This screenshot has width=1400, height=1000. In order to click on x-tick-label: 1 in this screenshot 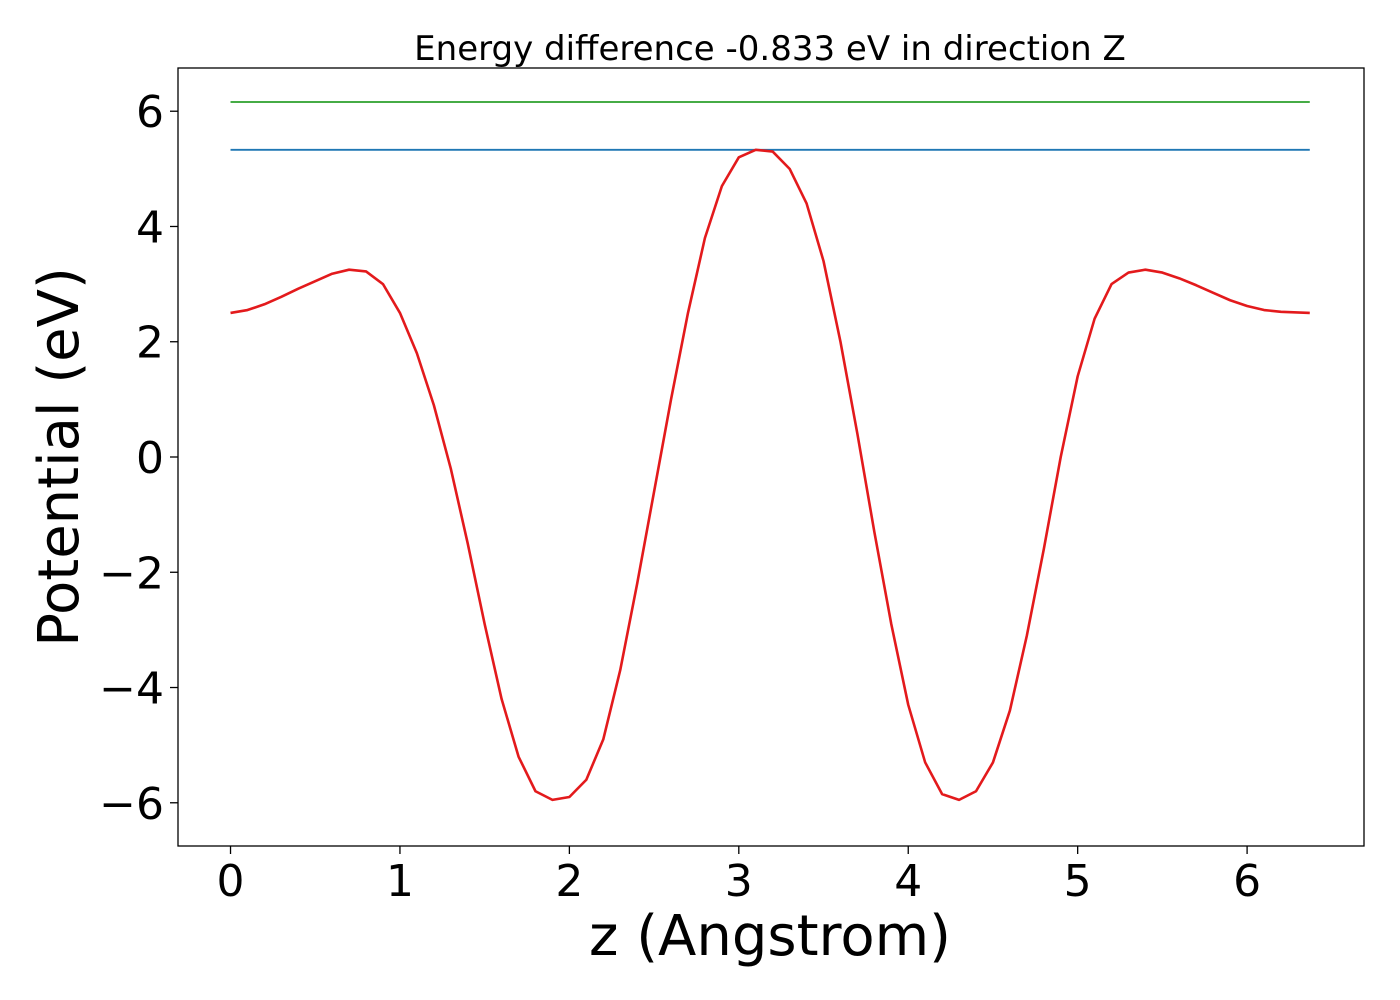, I will do `click(400, 881)`.